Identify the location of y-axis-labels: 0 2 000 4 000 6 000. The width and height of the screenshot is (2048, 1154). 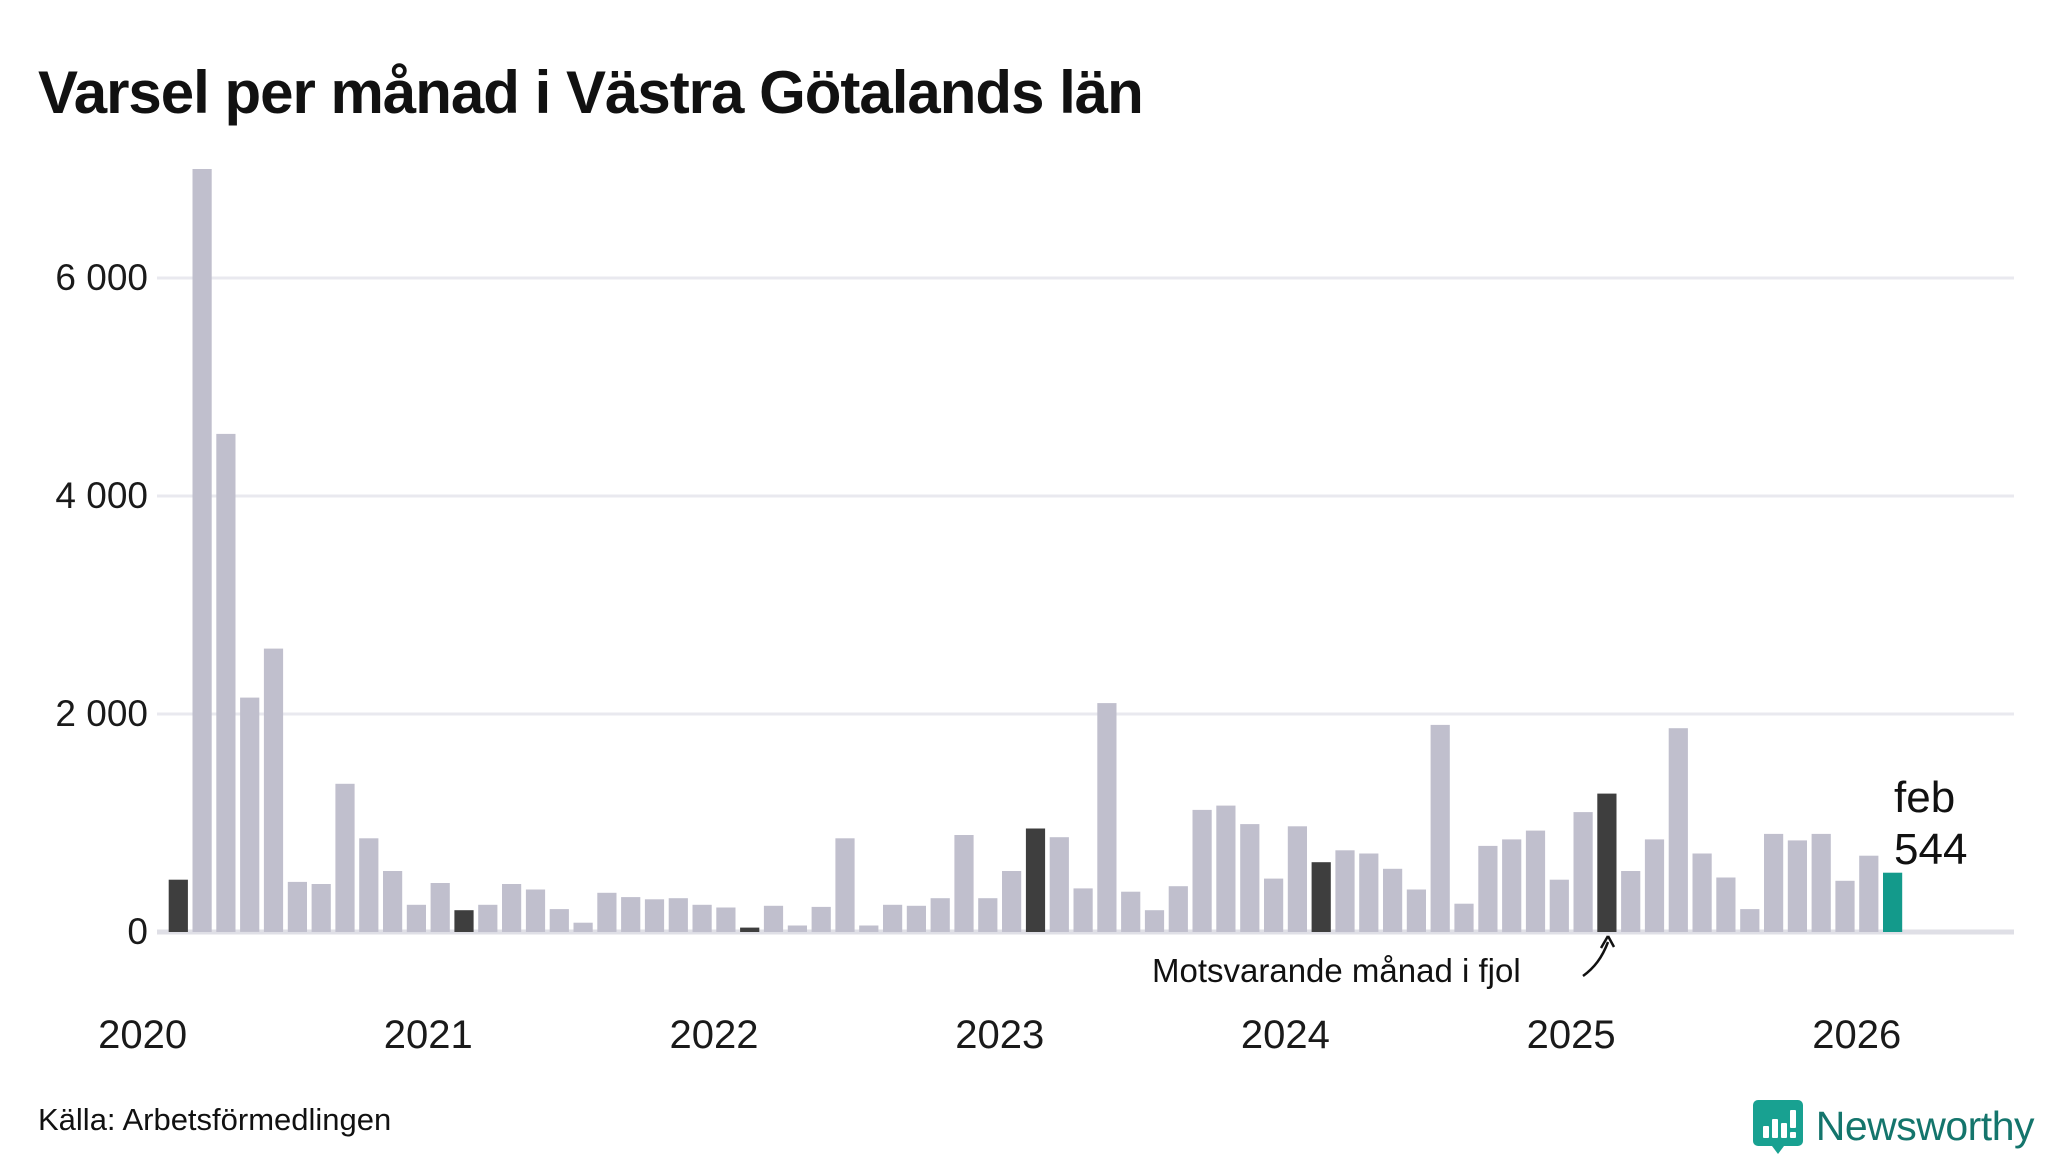
(101, 604).